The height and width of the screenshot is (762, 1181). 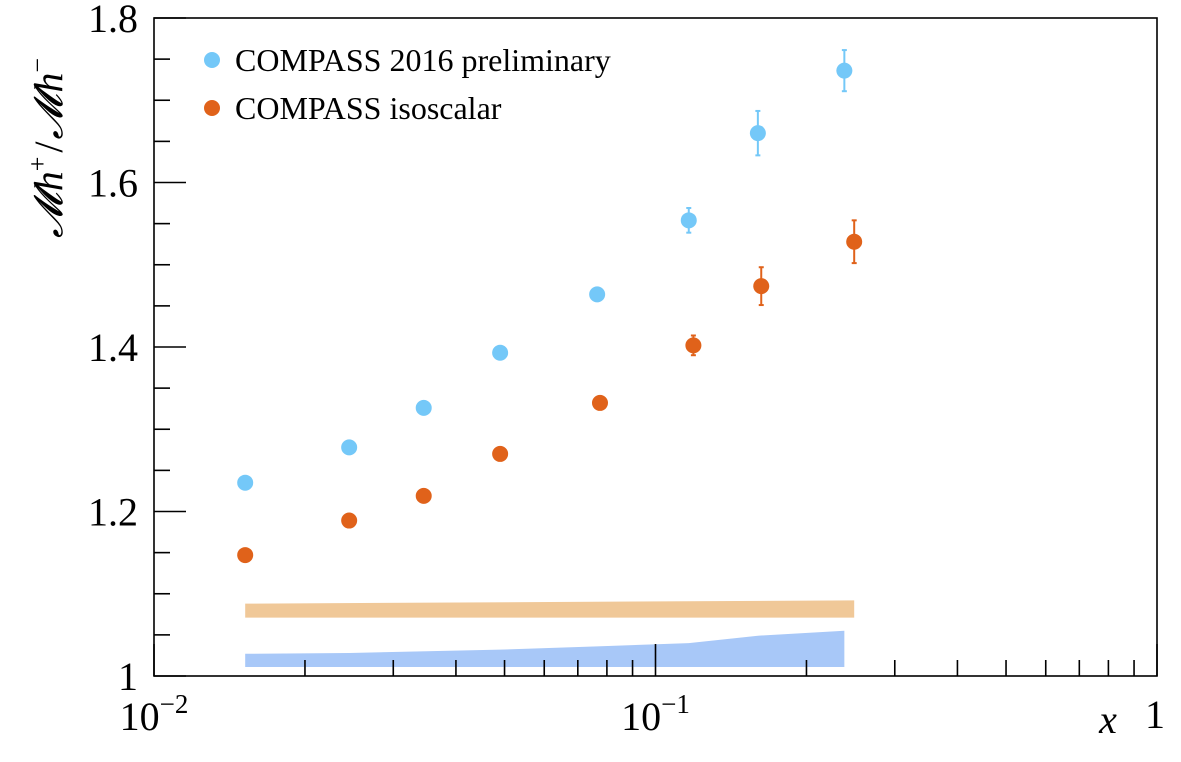 What do you see at coordinates (1155, 714) in the screenshot?
I see `x-tick-label-3: 1` at bounding box center [1155, 714].